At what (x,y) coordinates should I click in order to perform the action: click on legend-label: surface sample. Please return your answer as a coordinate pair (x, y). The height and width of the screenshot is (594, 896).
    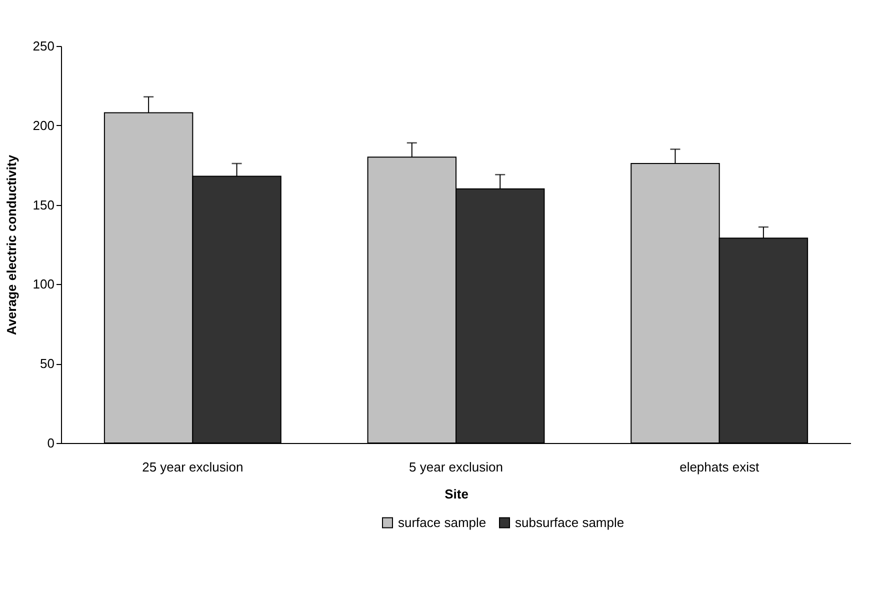
    Looking at the image, I should click on (442, 522).